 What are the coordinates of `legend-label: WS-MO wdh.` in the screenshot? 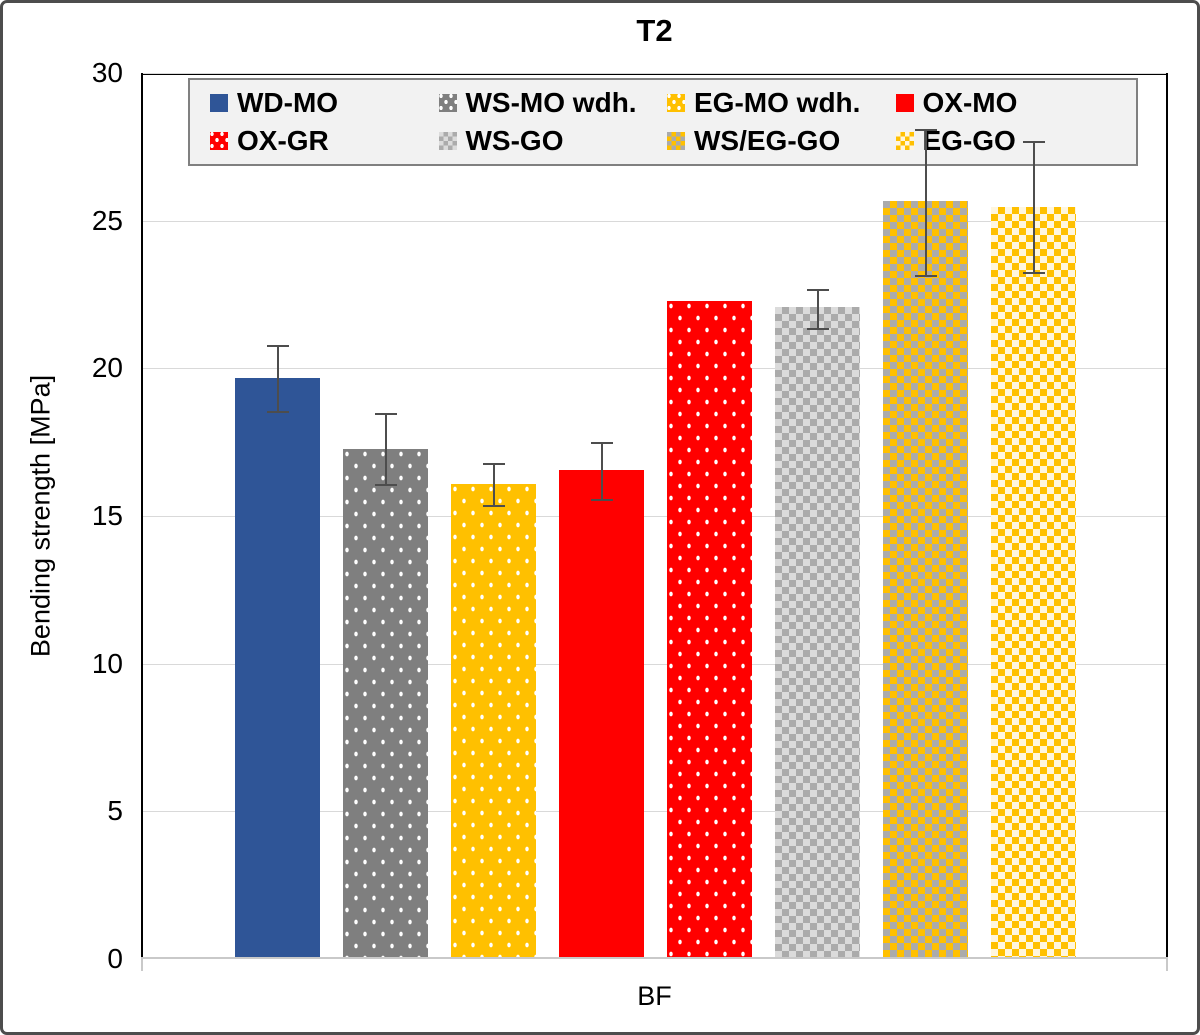 It's located at (551, 102).